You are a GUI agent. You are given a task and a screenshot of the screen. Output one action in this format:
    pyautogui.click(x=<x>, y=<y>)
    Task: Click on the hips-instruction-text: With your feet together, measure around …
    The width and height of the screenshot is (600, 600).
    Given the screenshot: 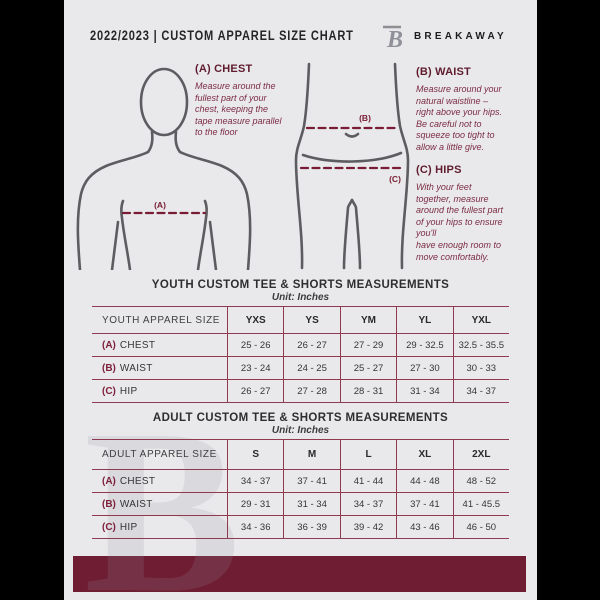 What is the action you would take?
    pyautogui.click(x=460, y=222)
    